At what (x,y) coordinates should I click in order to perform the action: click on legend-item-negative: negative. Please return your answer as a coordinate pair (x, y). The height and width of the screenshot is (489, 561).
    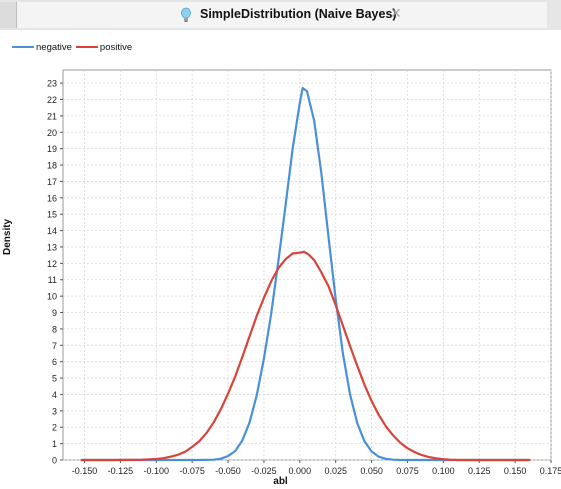
    Looking at the image, I should click on (42, 47).